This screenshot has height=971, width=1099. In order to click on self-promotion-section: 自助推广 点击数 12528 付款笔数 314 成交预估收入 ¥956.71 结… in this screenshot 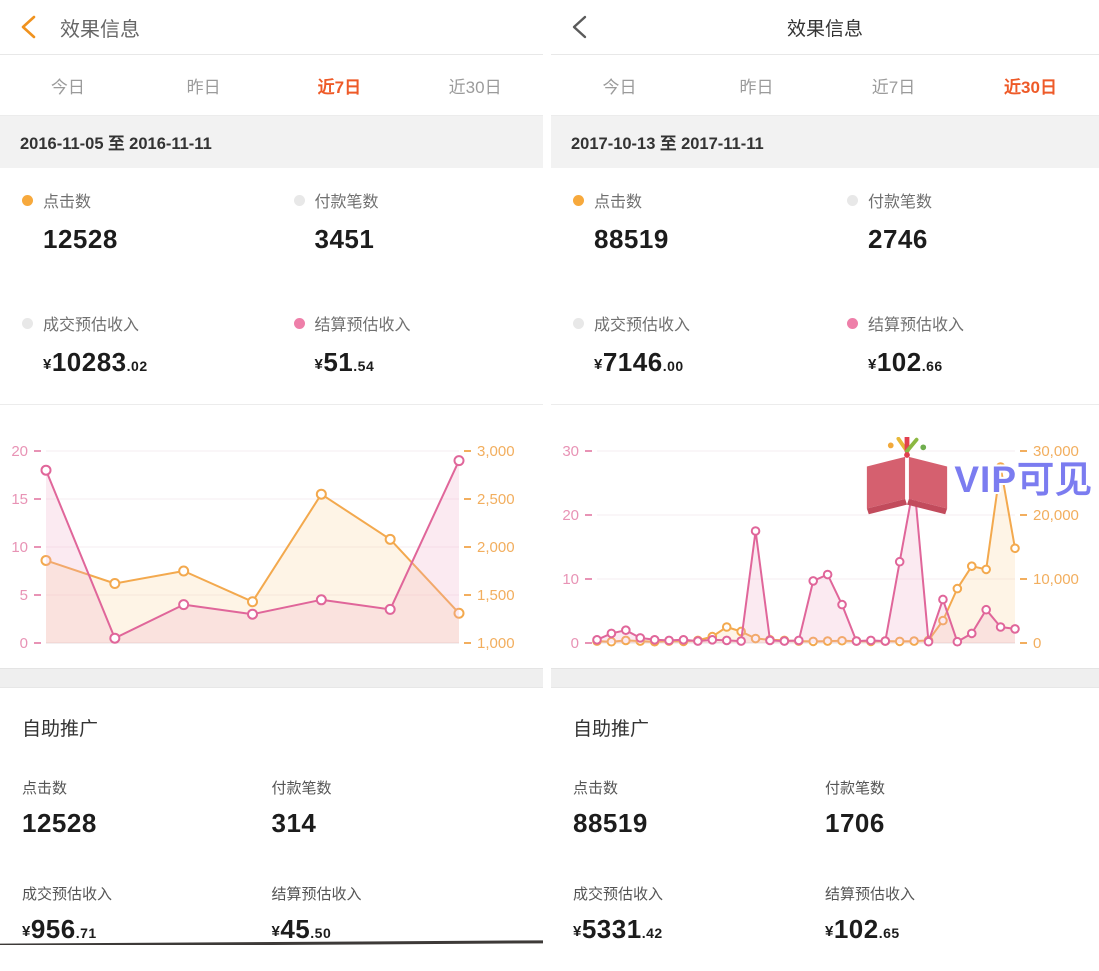, I will do `click(271, 829)`.